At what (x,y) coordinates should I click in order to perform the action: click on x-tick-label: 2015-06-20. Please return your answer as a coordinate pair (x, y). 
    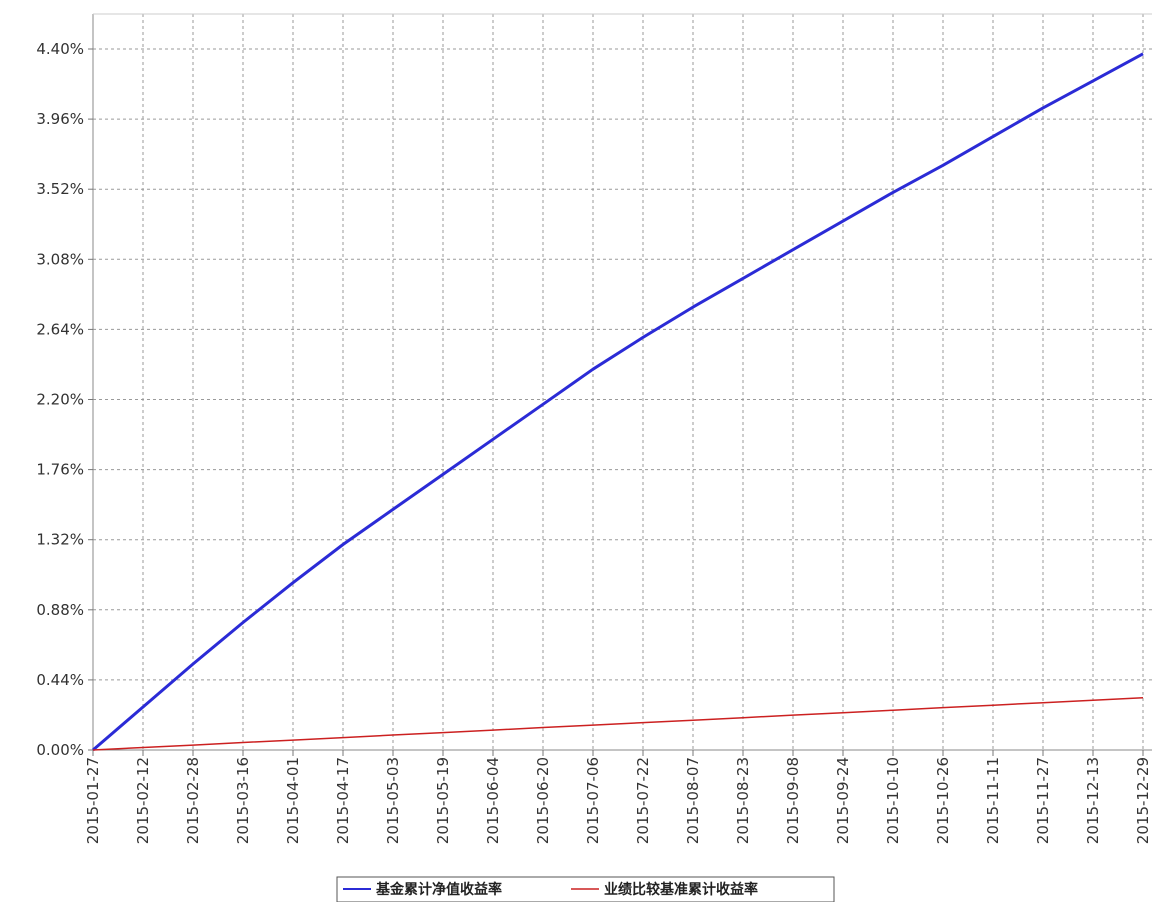
    Looking at the image, I should click on (543, 800).